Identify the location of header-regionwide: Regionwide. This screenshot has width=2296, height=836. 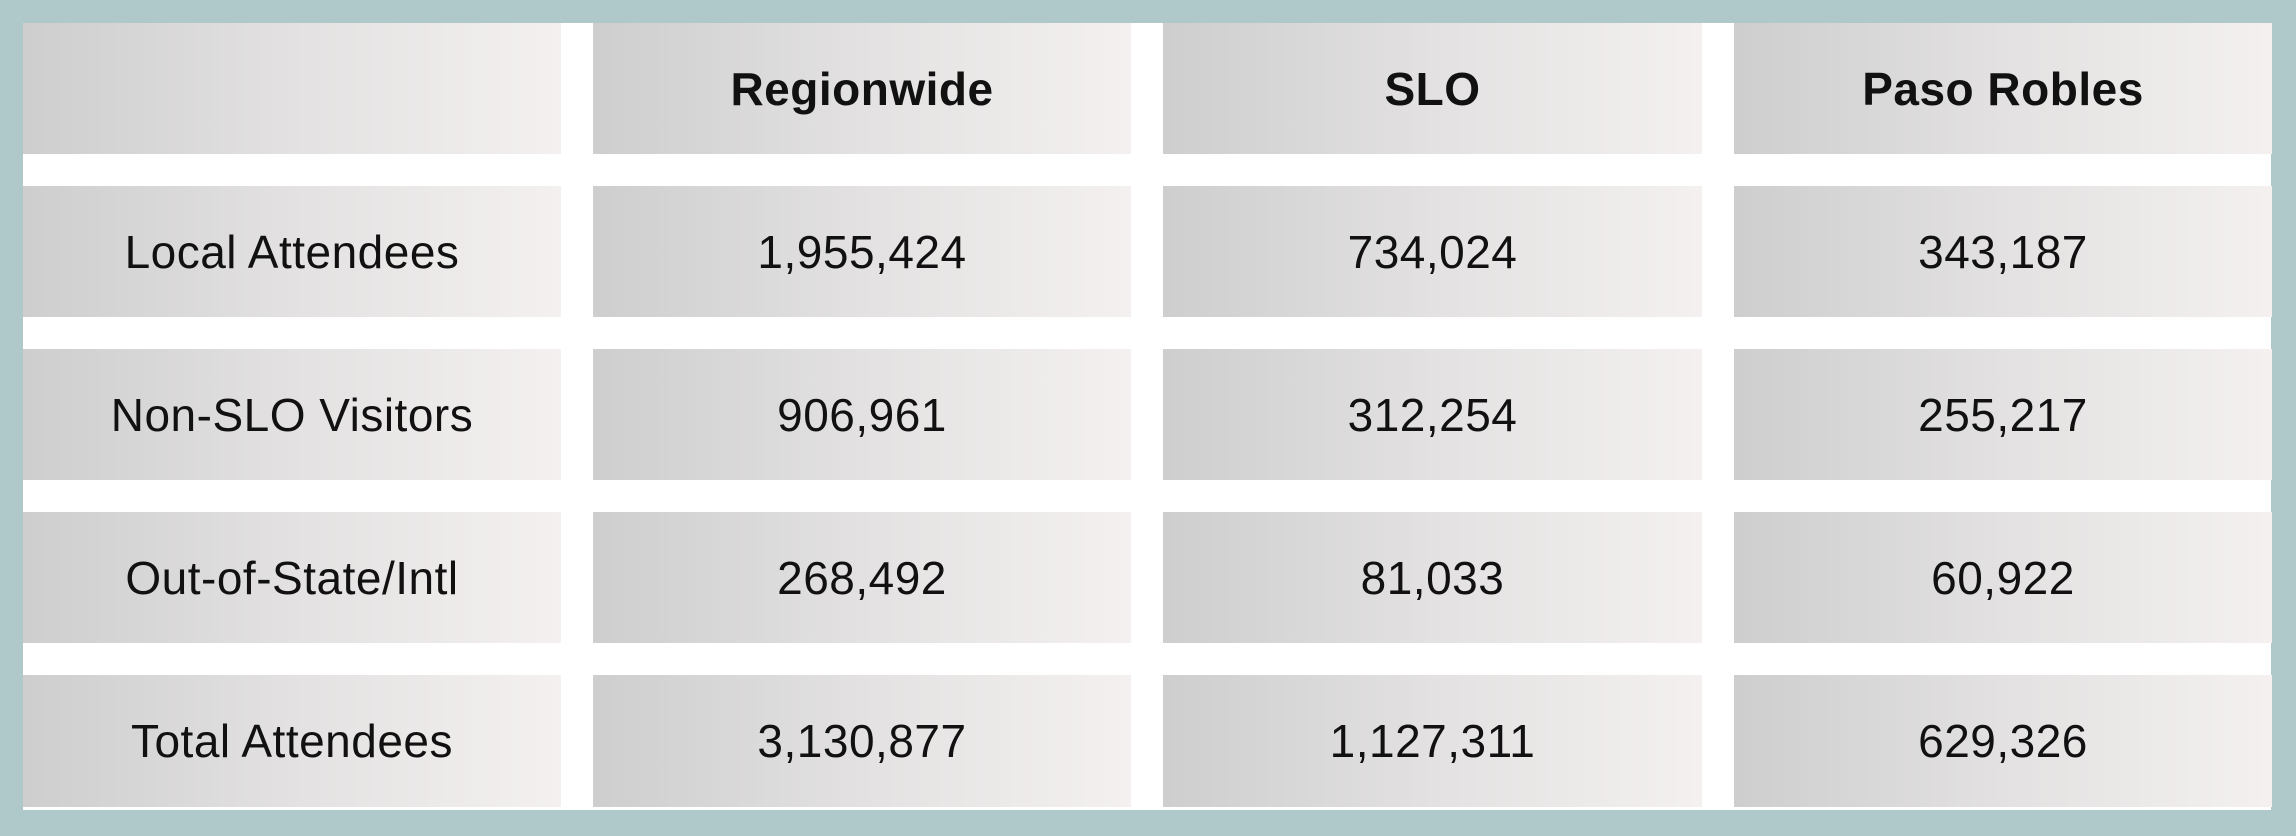
(862, 88).